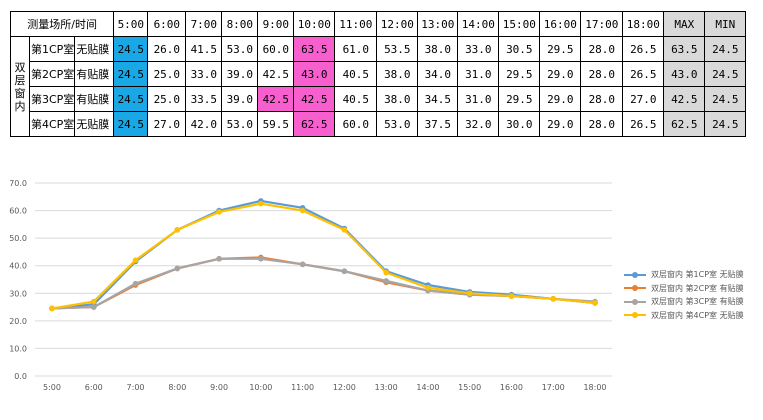 The image size is (763, 420). Describe the element at coordinates (62, 24) in the screenshot. I see `header-label: 测量场所/时间` at that location.